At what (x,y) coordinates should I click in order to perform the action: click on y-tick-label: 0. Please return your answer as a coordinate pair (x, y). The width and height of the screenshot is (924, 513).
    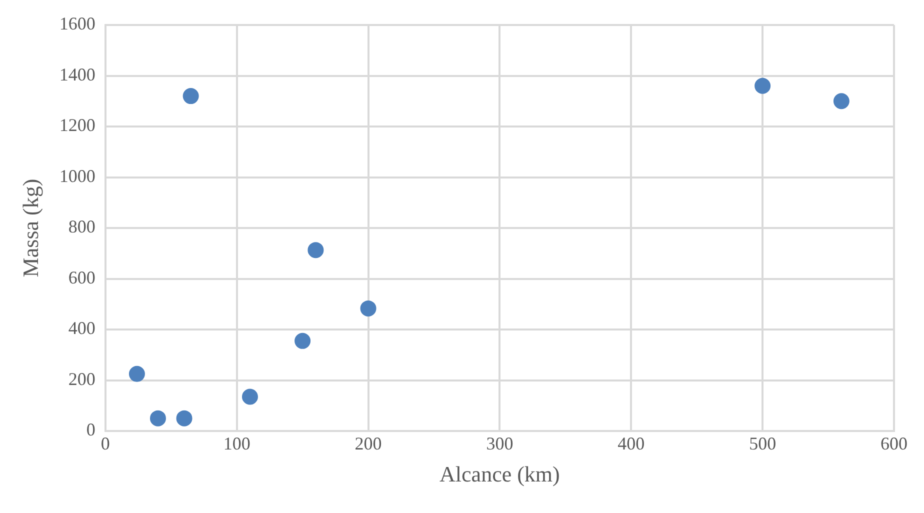
    Looking at the image, I should click on (91, 430).